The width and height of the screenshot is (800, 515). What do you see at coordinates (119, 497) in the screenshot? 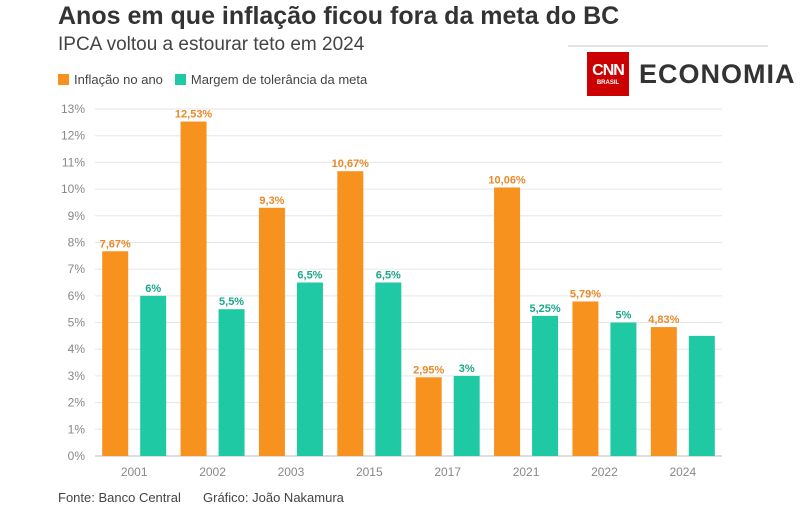
I see `source-note: Fonte: Banco Central` at bounding box center [119, 497].